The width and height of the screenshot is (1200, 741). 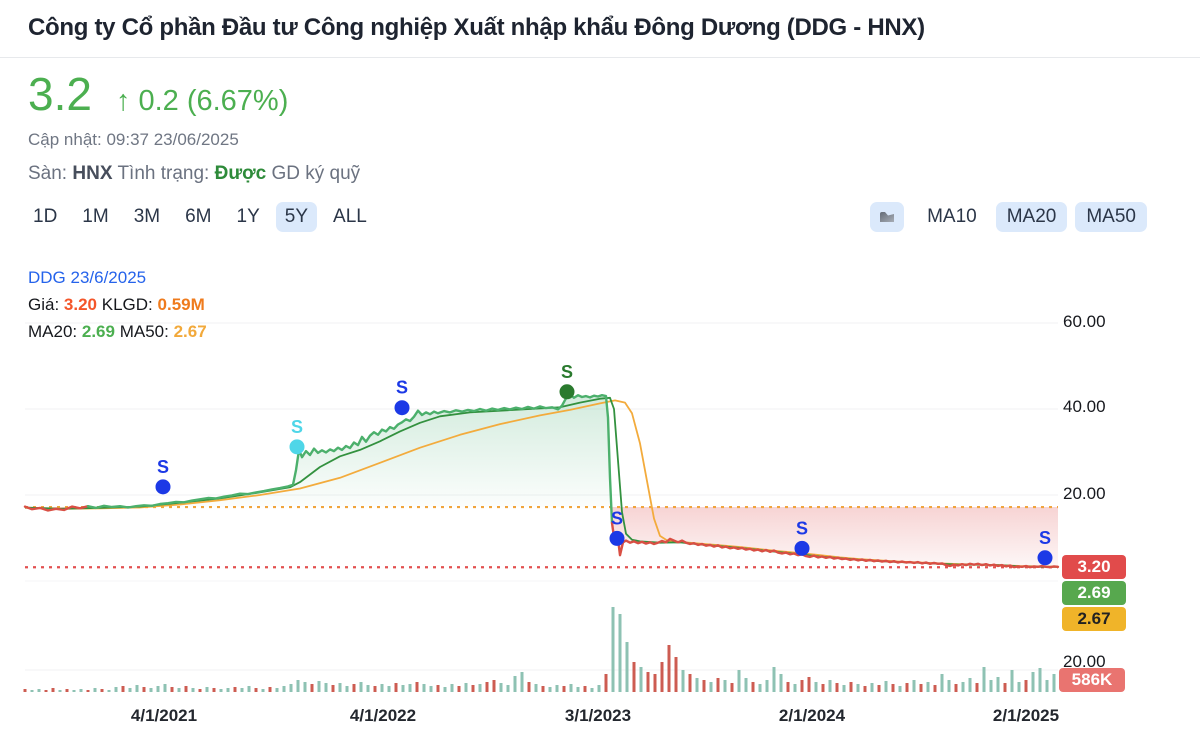 I want to click on volume-axis-tick: 20.00, so click(x=1084, y=661).